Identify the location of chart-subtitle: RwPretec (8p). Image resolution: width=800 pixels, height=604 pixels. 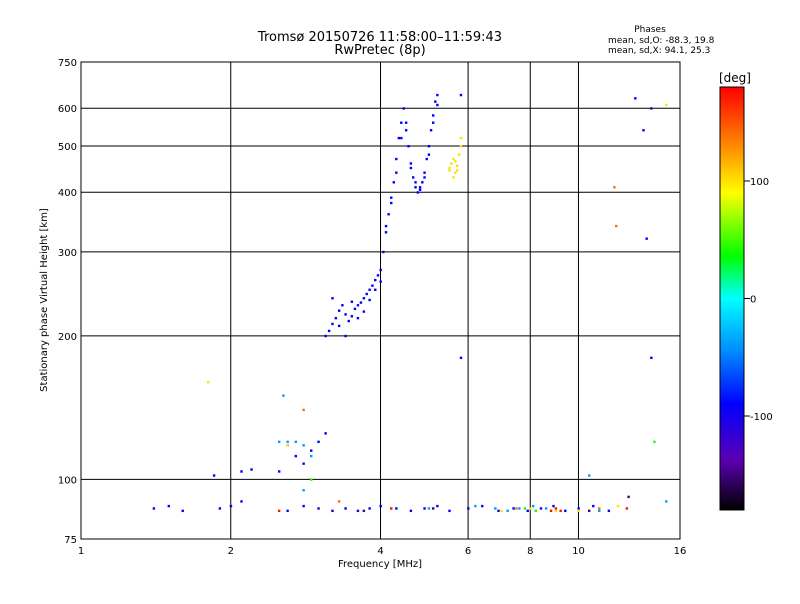
(379, 50).